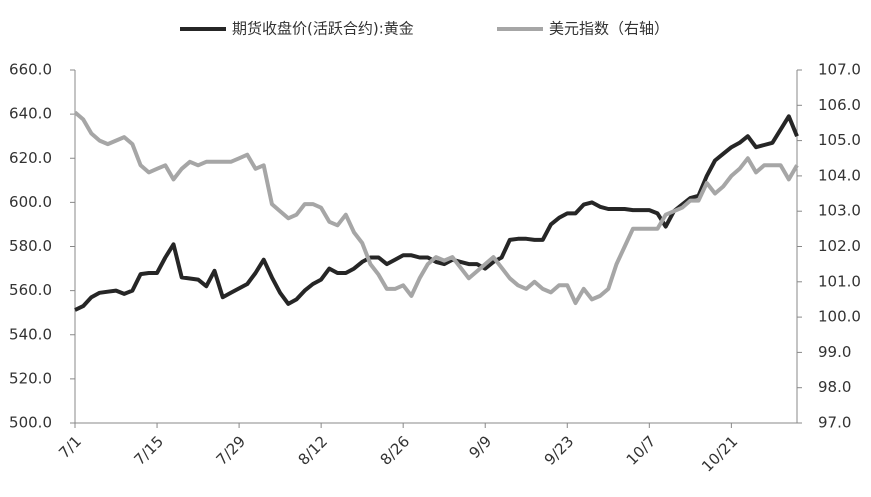 Image resolution: width=871 pixels, height=497 pixels. What do you see at coordinates (30, 202) in the screenshot?
I see `y-tick-label: 600.0` at bounding box center [30, 202].